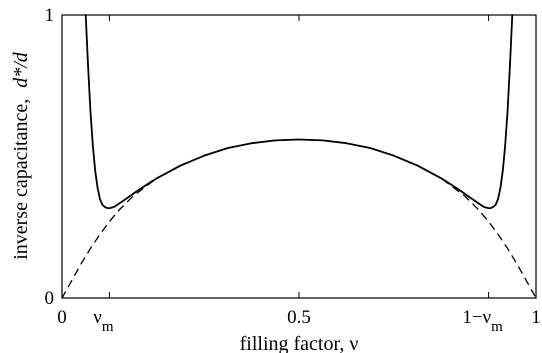  I want to click on y-axis-label-italic: d*/d, so click(21, 69).